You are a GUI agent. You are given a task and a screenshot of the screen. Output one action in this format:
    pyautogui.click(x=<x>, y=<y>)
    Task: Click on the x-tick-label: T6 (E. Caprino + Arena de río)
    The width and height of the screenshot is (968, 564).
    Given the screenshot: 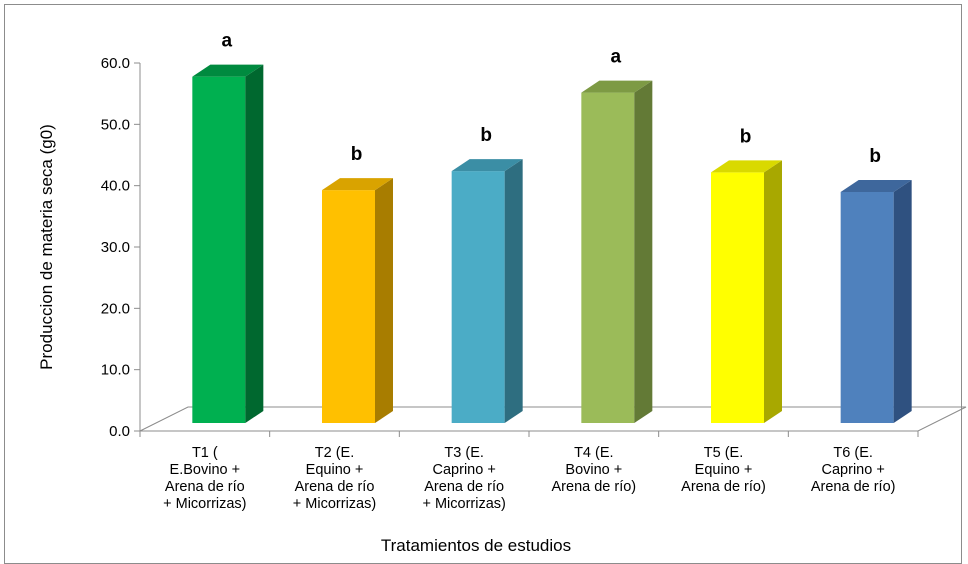 What is the action you would take?
    pyautogui.click(x=853, y=470)
    